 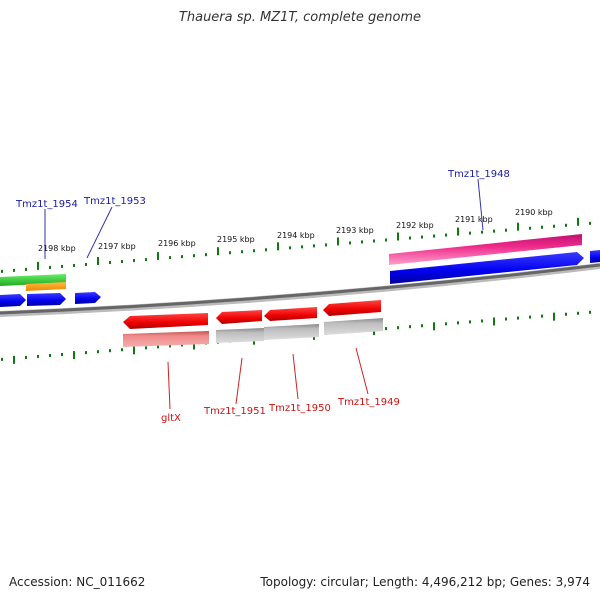 I want to click on gene-gltx, so click(x=165, y=321).